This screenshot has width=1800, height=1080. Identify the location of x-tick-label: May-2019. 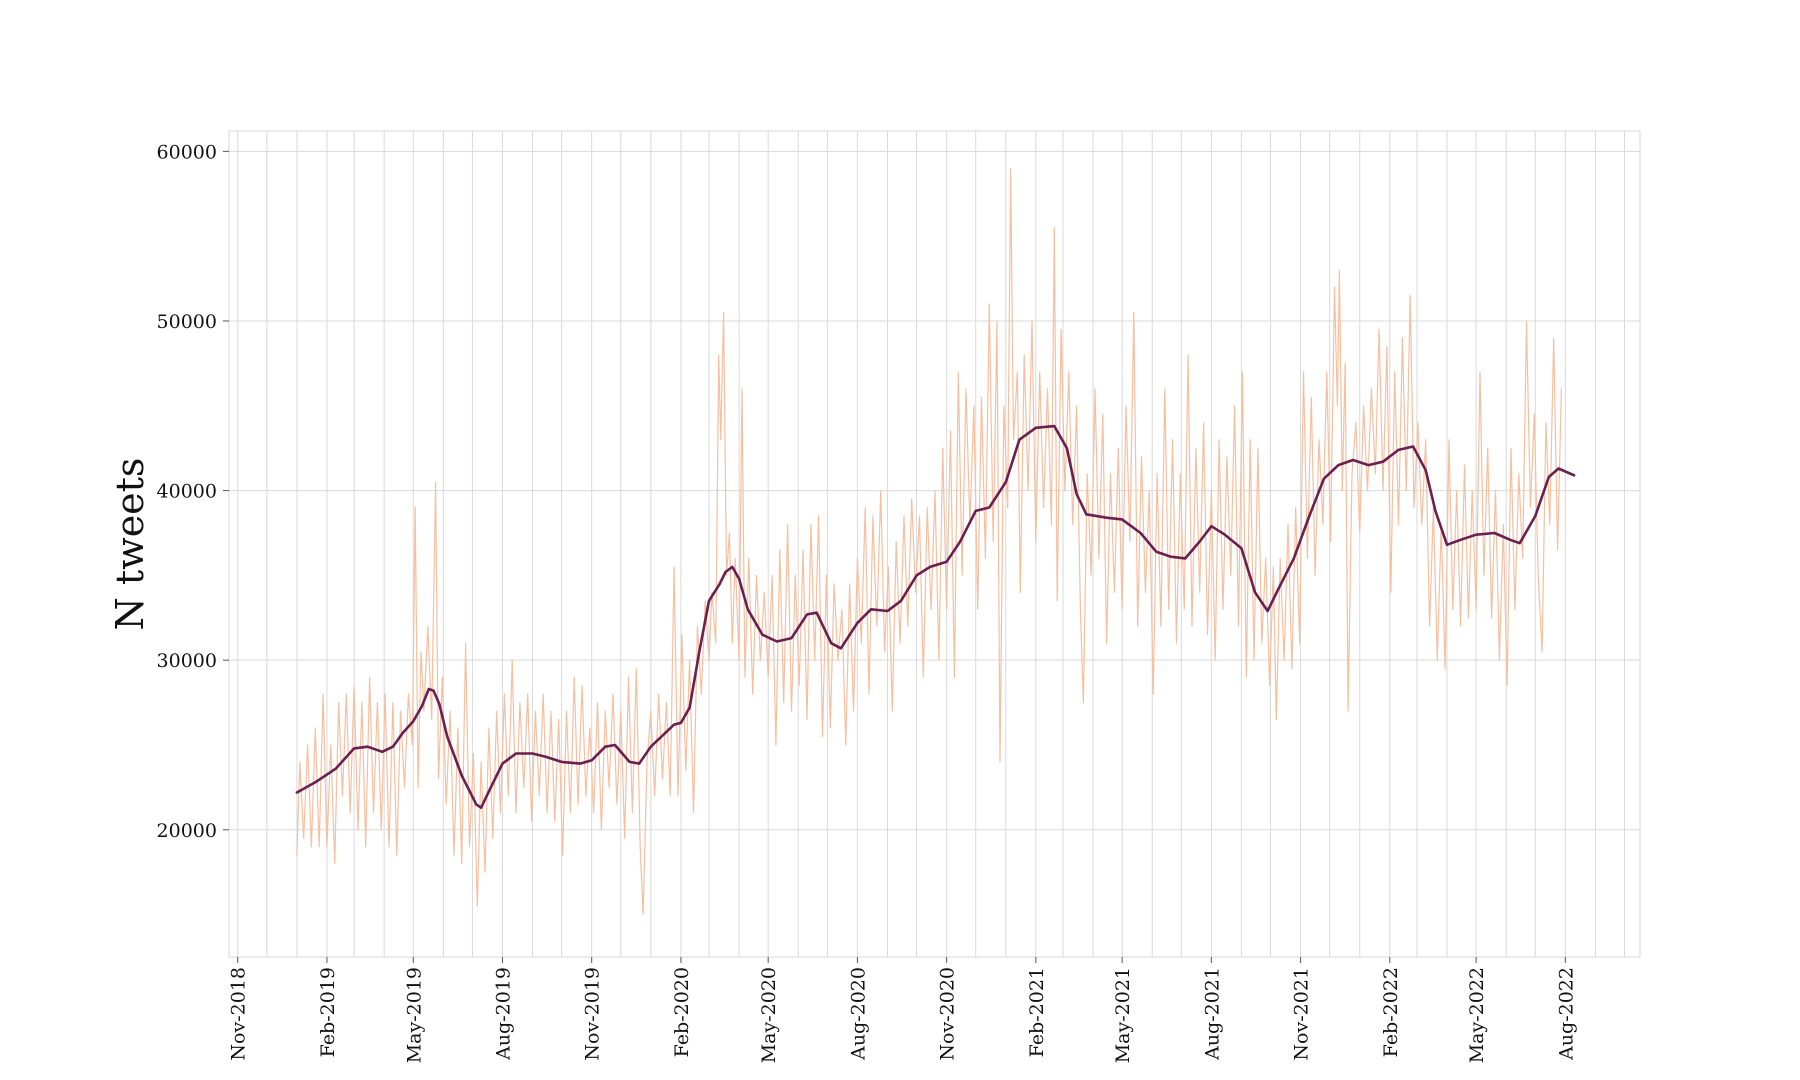
(414, 1015).